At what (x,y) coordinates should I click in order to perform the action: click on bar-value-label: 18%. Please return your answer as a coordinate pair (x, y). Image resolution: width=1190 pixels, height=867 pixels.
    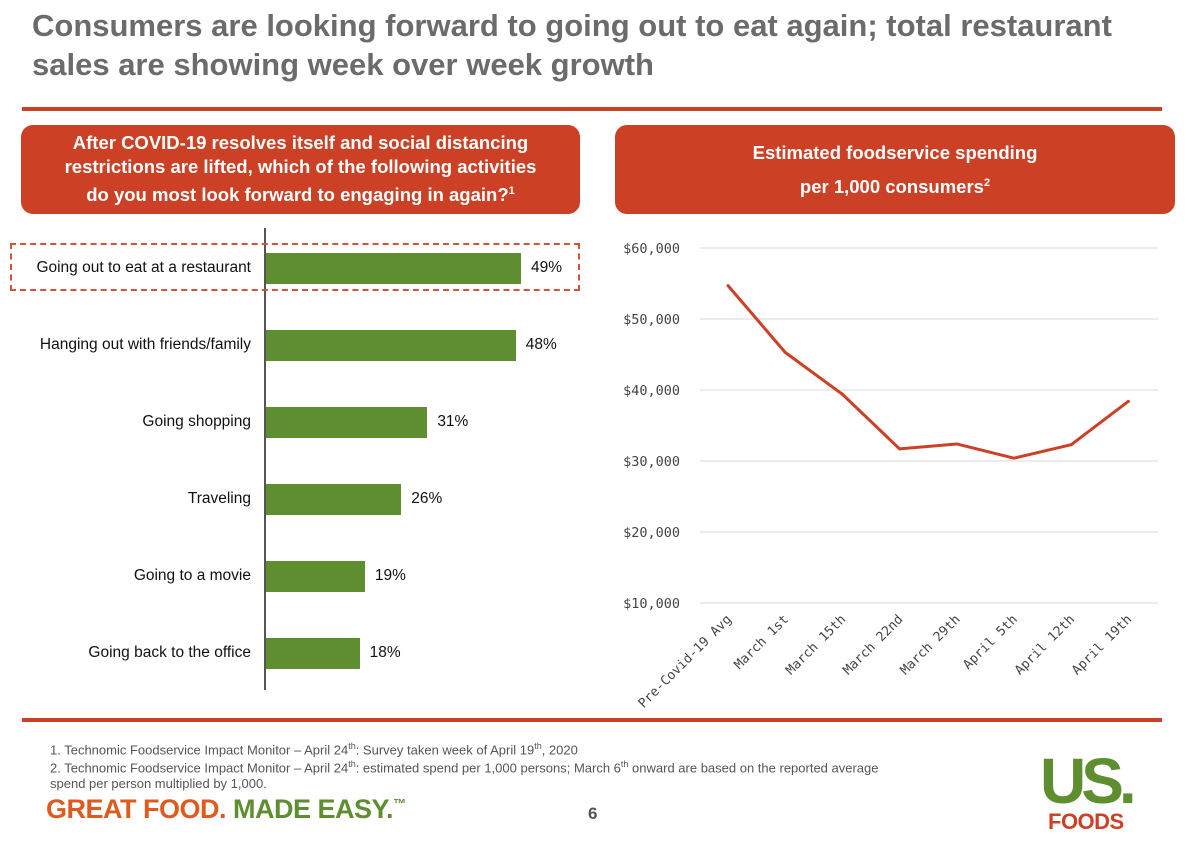
    Looking at the image, I should click on (385, 652).